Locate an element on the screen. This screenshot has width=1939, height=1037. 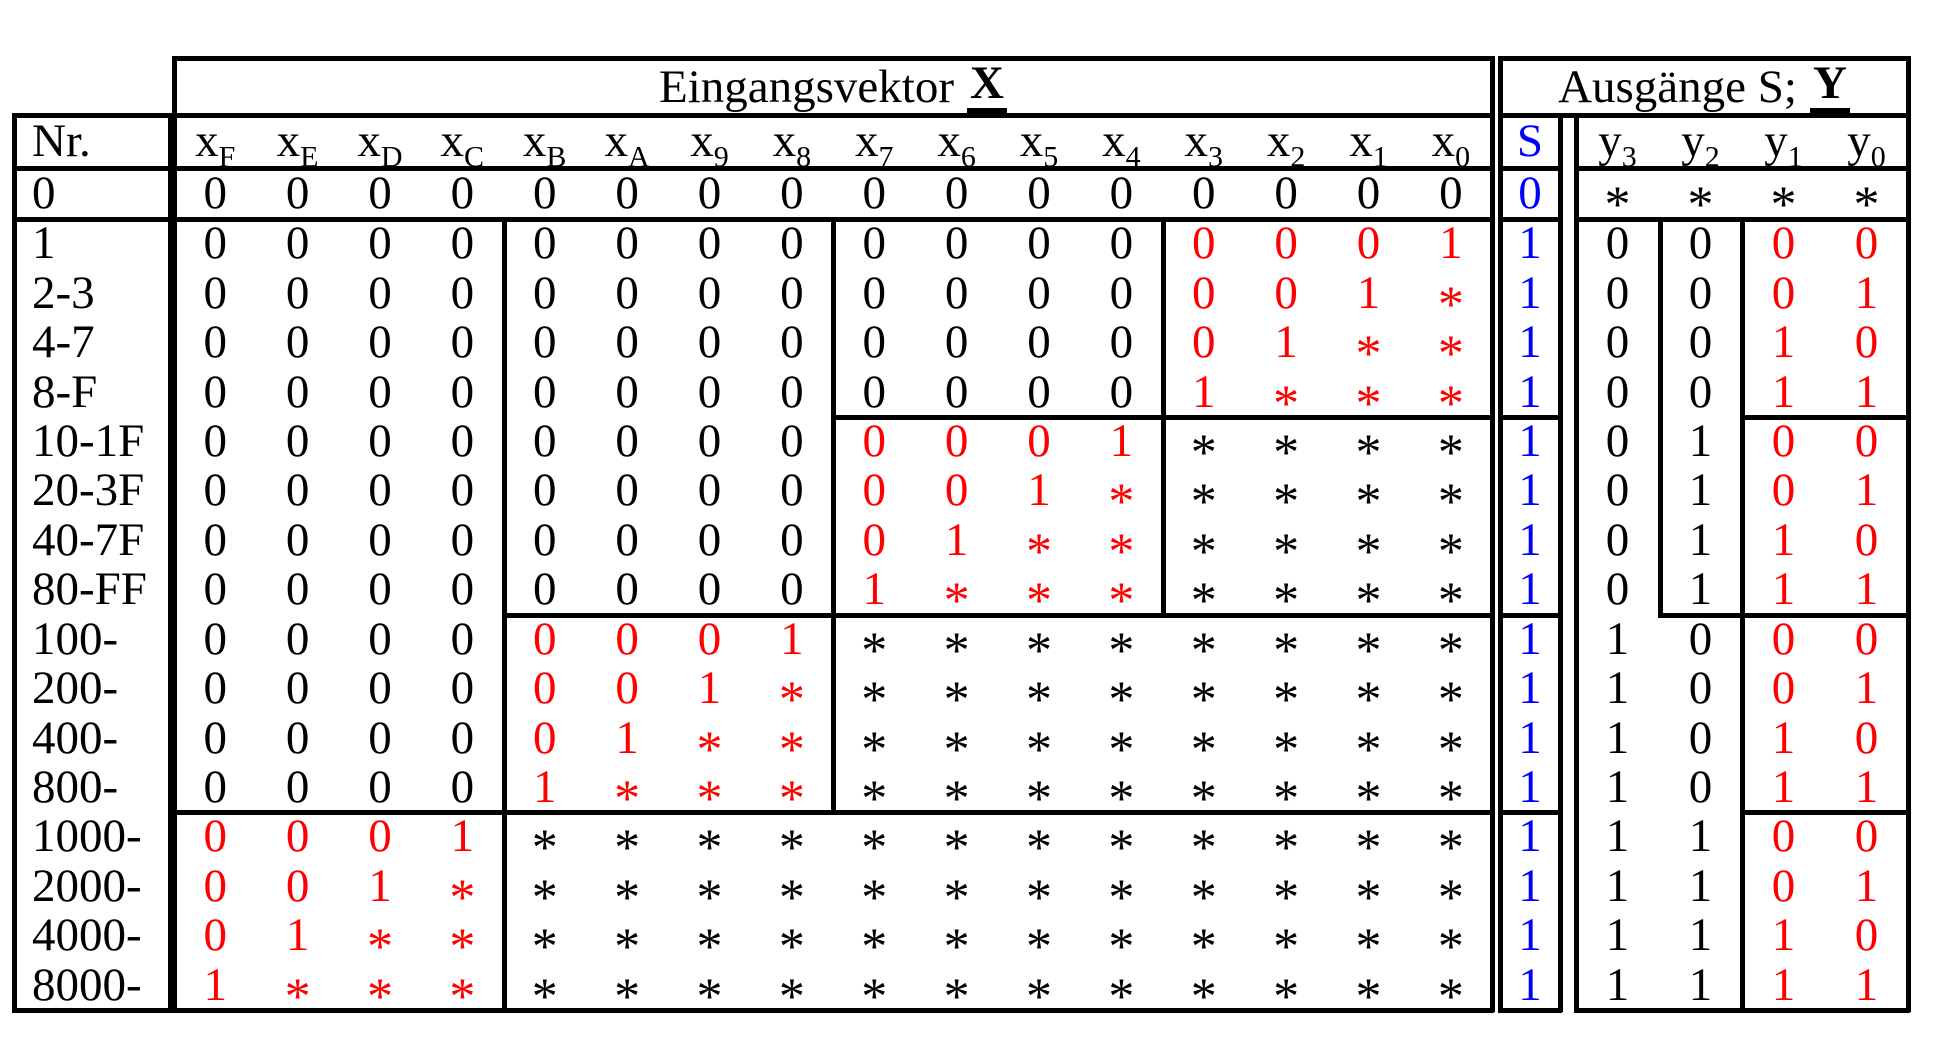
y-col-header: y1 is located at coordinates (1783, 144).